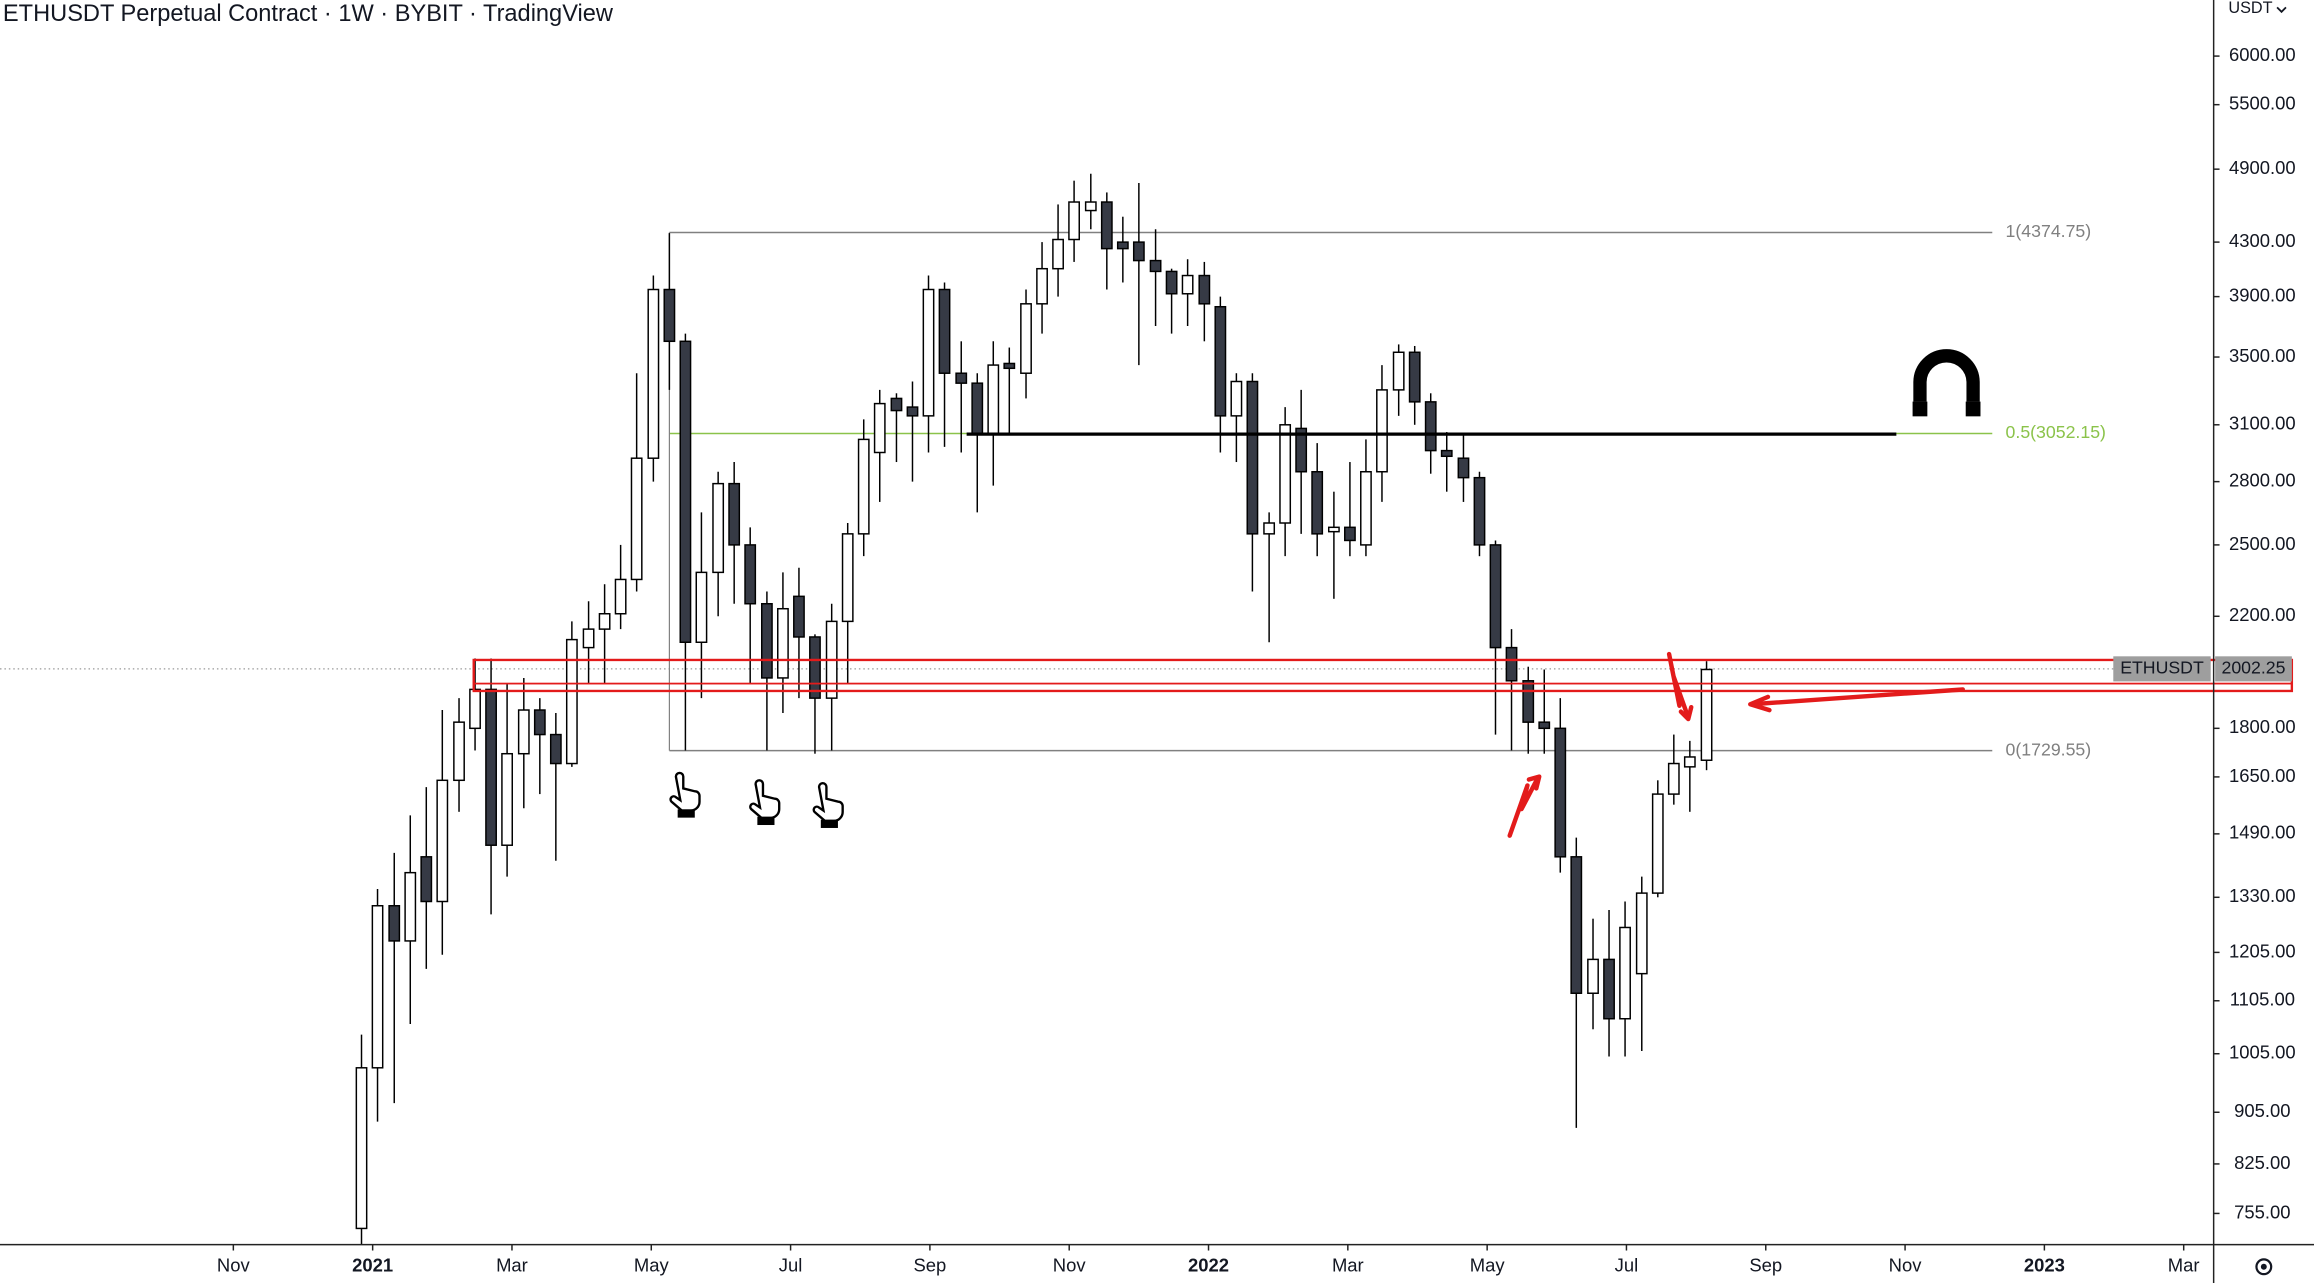 Image resolution: width=2314 pixels, height=1283 pixels. What do you see at coordinates (1973, 409) in the screenshot?
I see `magnet-pole` at bounding box center [1973, 409].